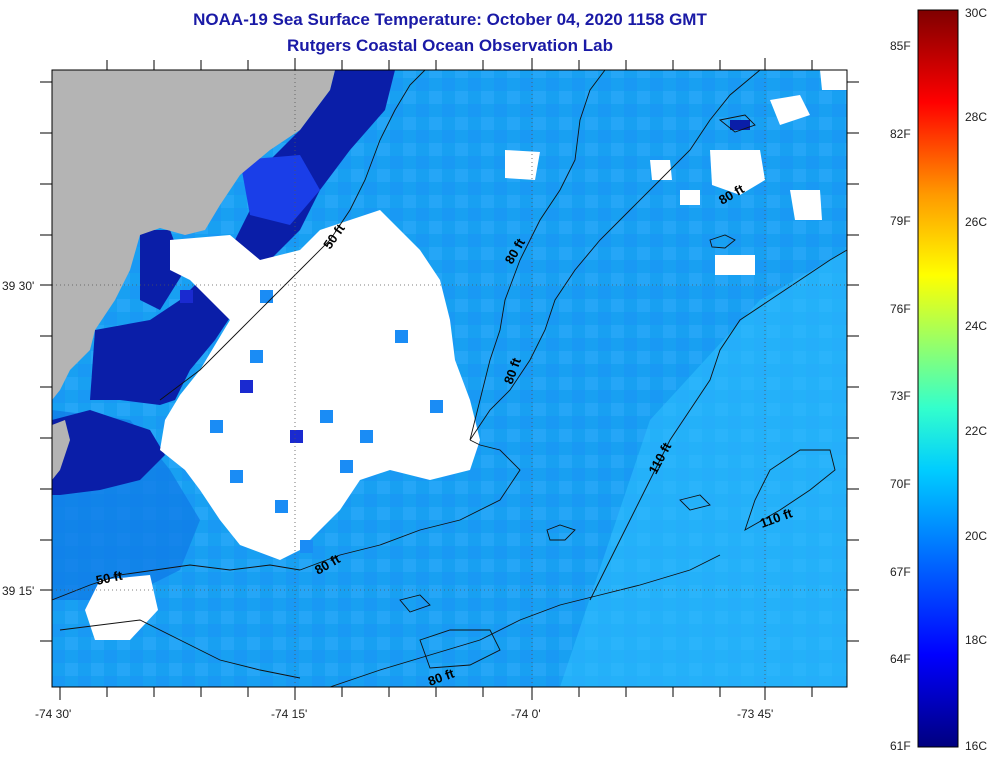 The height and width of the screenshot is (761, 1000). What do you see at coordinates (460, 649) in the screenshot?
I see `contour-shoal-south` at bounding box center [460, 649].